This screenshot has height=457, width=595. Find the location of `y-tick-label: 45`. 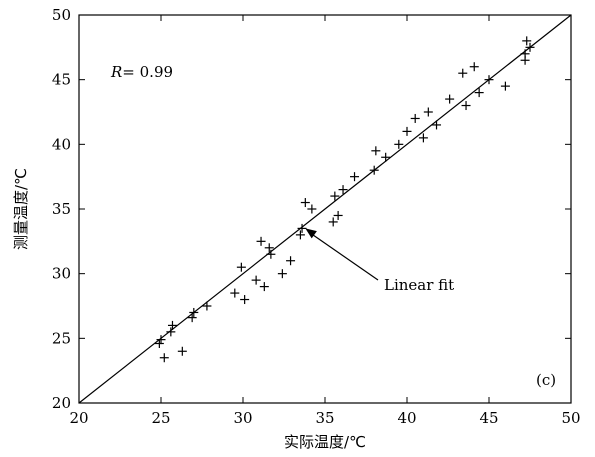

y-tick-label: 45 is located at coordinates (61, 80).